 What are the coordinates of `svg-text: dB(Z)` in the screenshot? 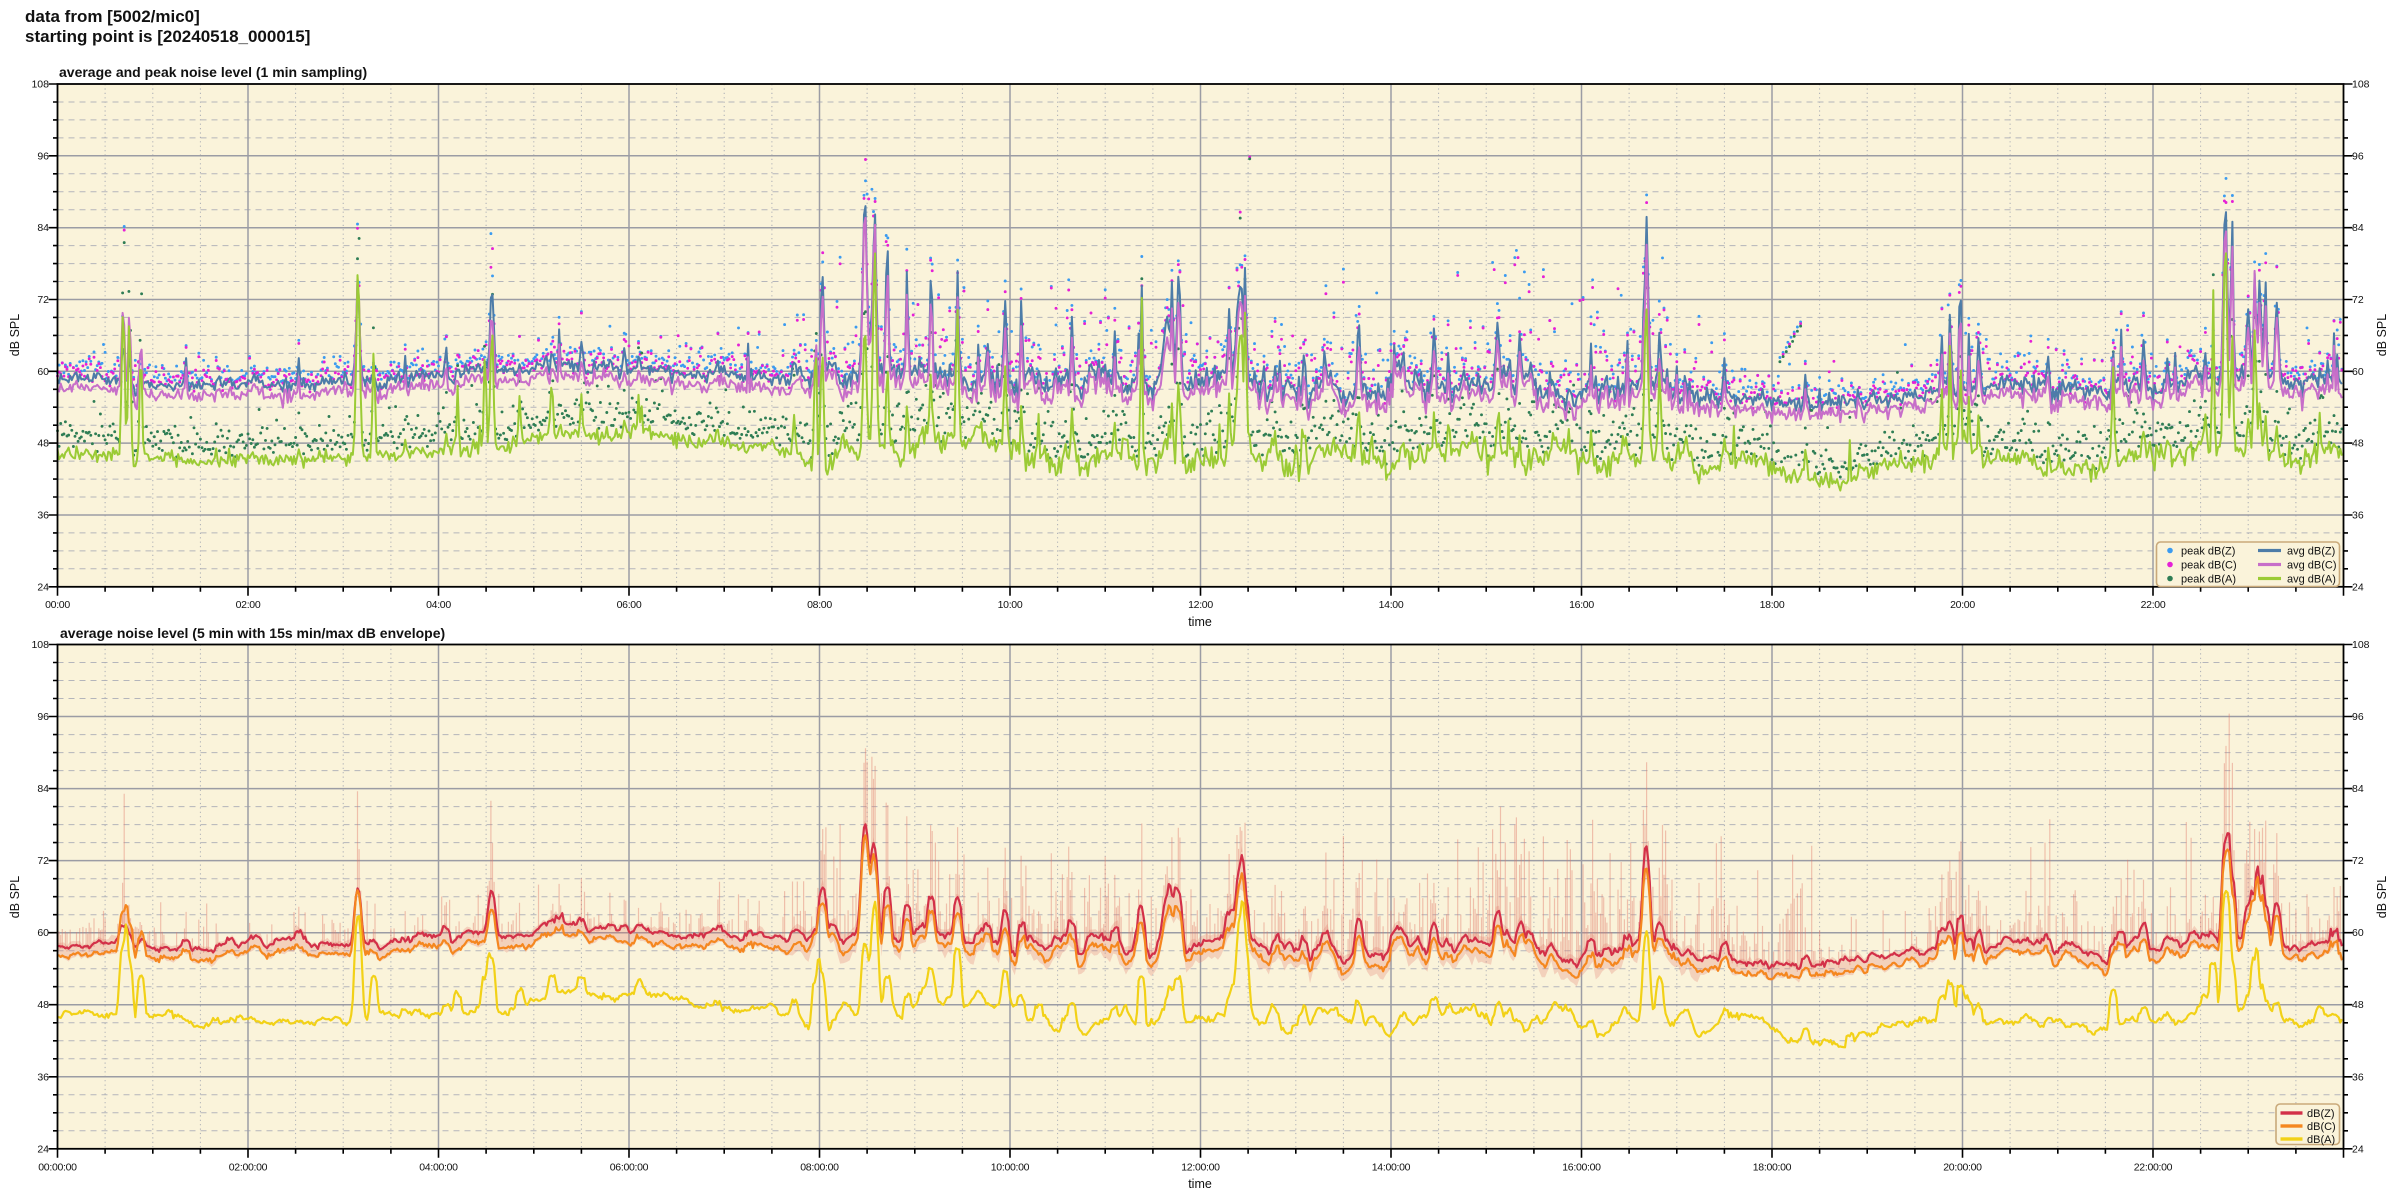 It's located at (2321, 1114).